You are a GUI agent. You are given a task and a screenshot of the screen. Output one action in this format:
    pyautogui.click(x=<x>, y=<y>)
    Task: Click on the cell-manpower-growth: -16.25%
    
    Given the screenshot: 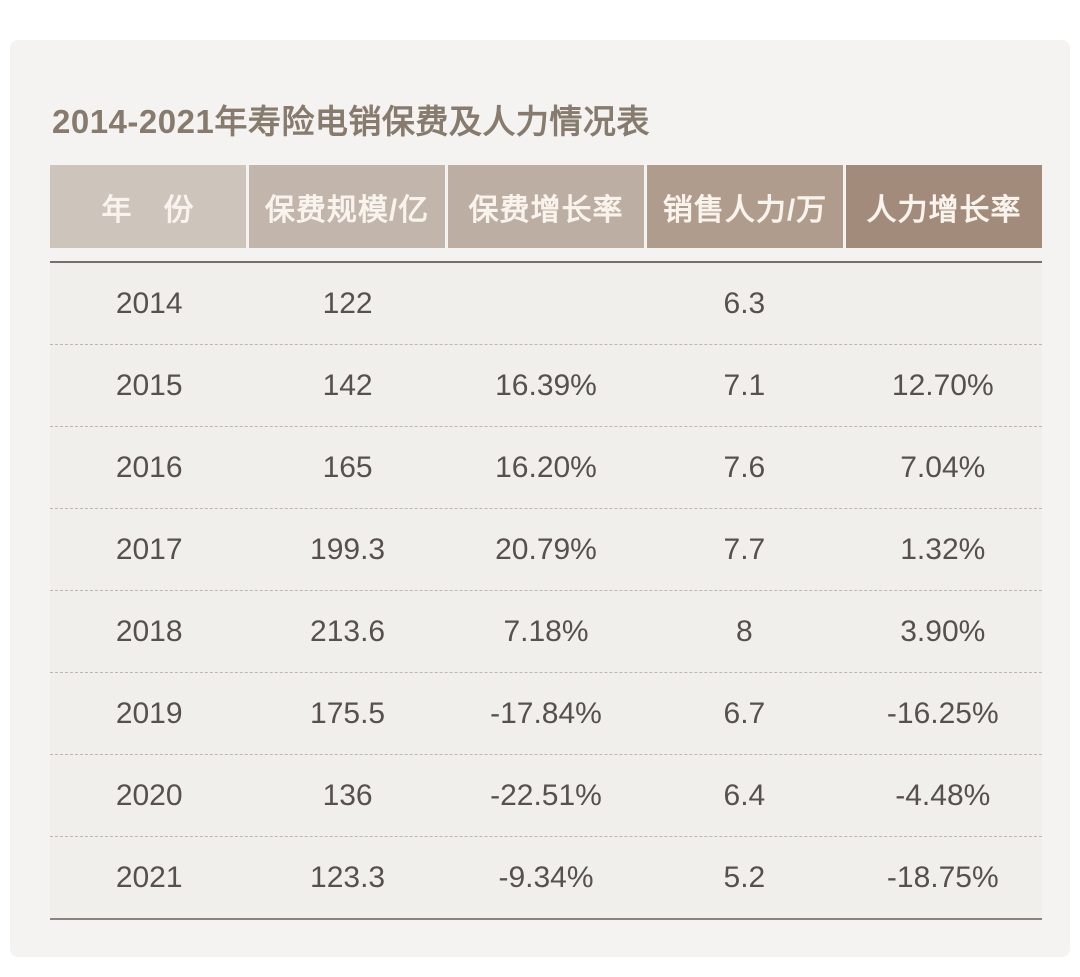 What is the action you would take?
    pyautogui.click(x=942, y=713)
    